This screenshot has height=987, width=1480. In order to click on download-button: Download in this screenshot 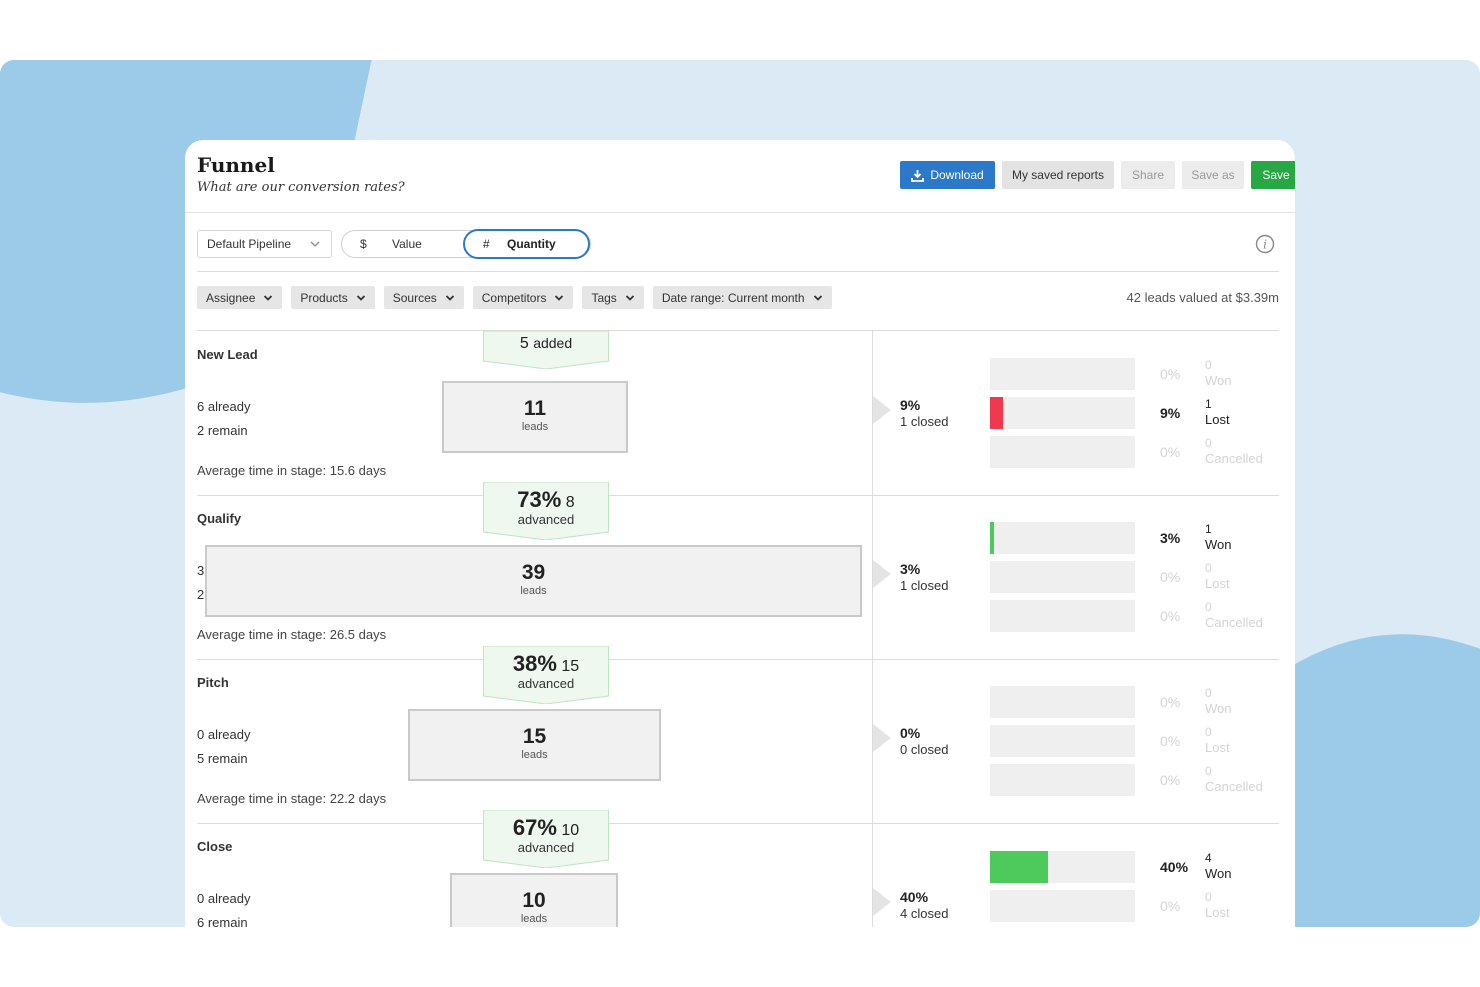, I will do `click(947, 175)`.